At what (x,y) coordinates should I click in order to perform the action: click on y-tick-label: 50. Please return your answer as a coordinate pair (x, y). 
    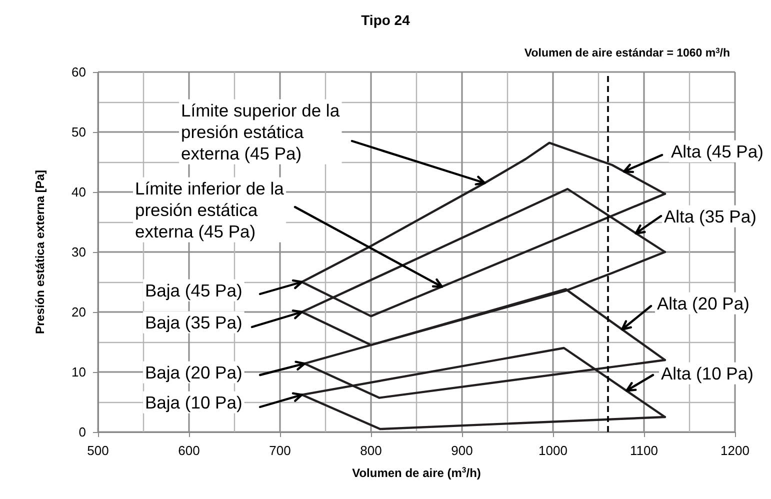
    Looking at the image, I should click on (79, 132).